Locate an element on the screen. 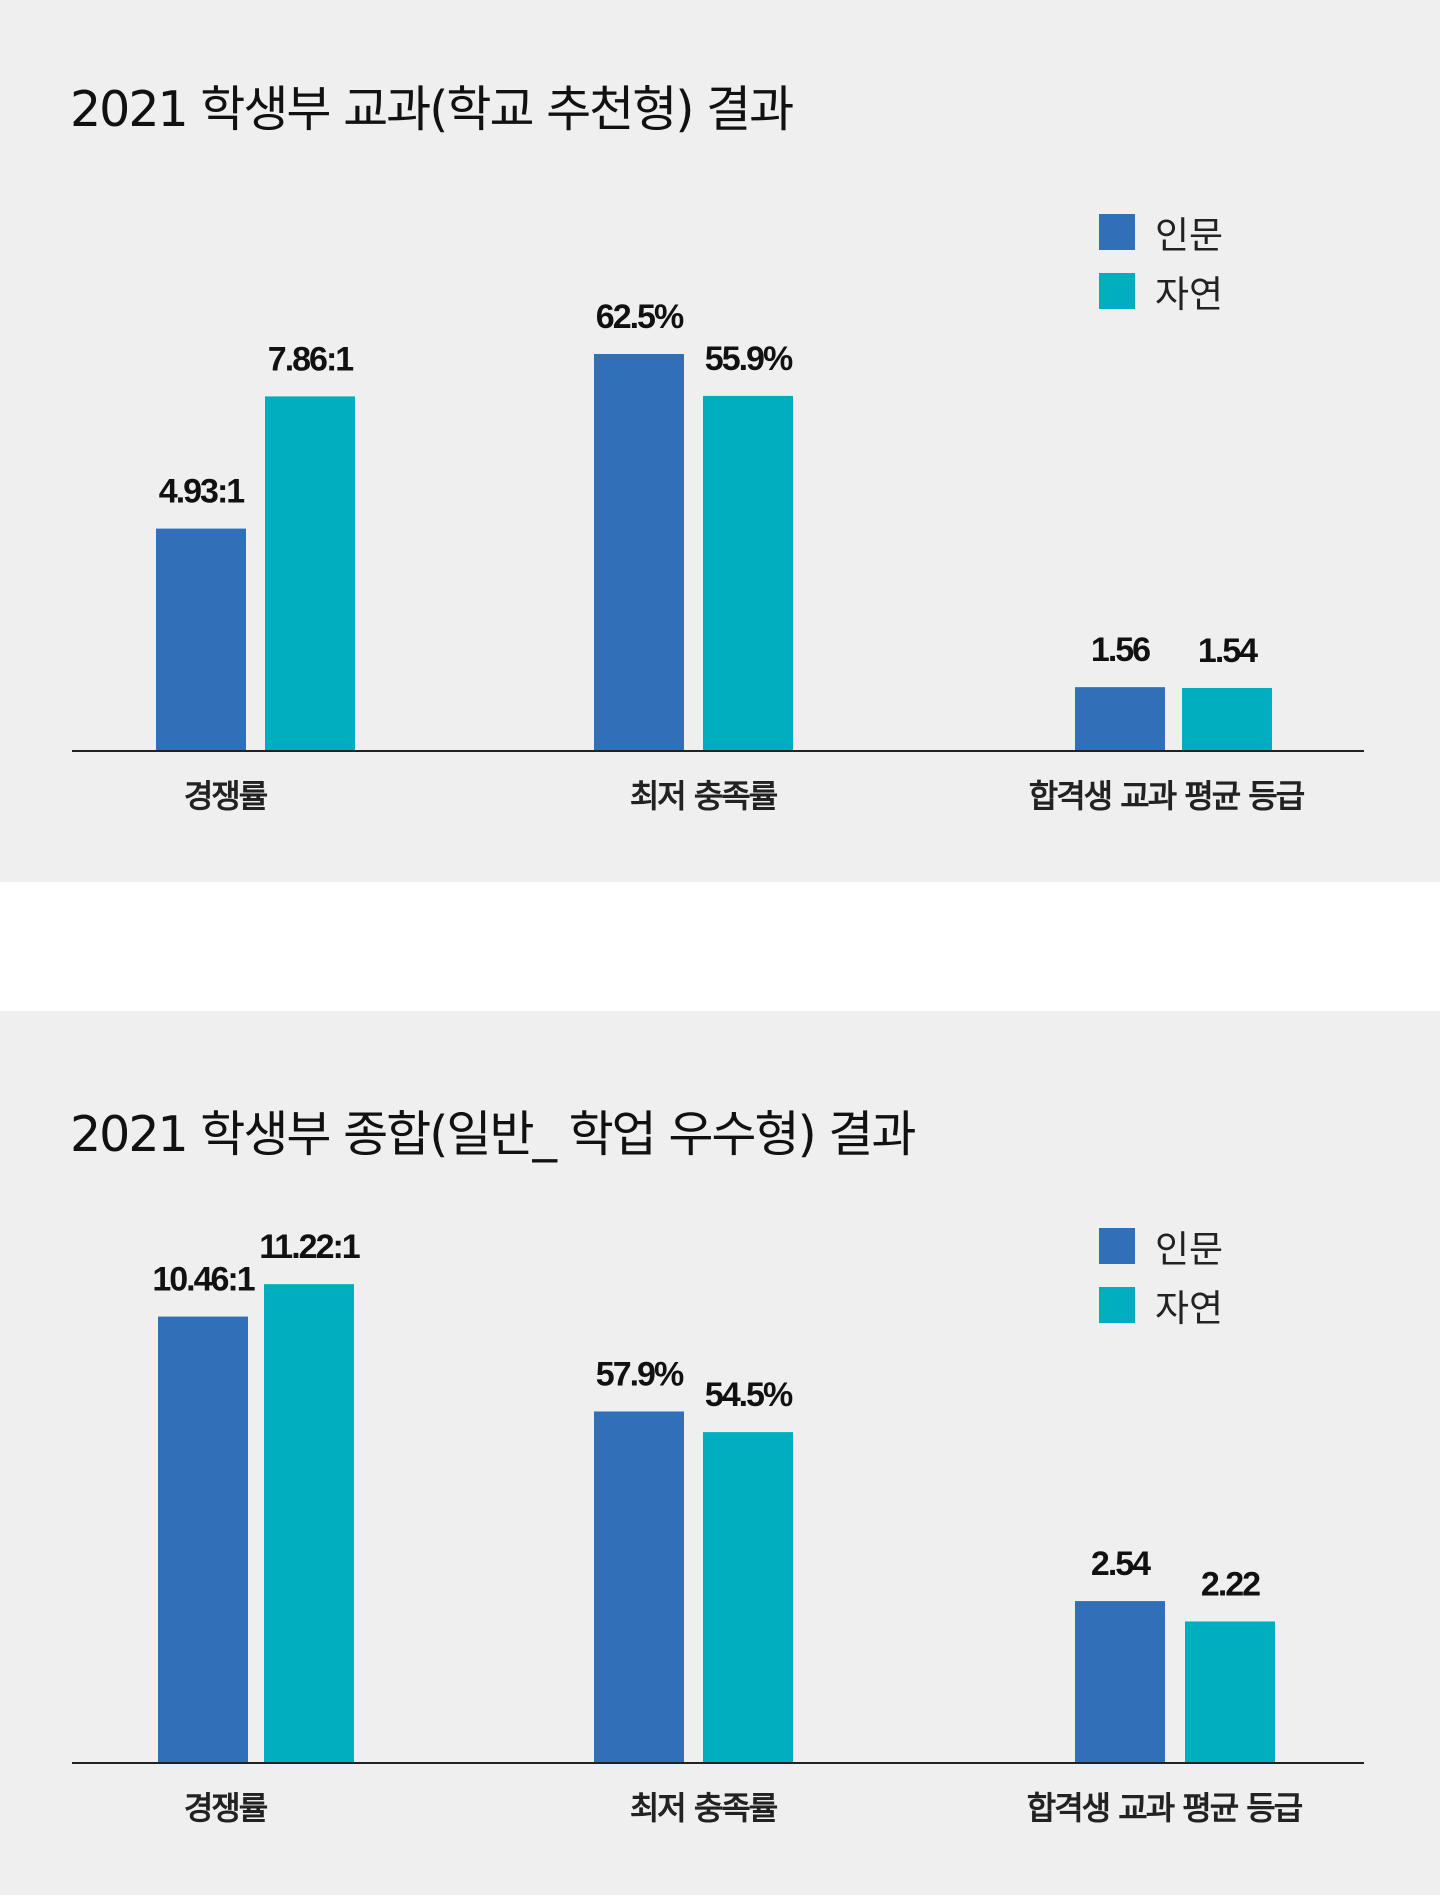 The image size is (1440, 1895). chart-title: 2021 학생부 종합(일반_ 학업 우수형) 결과 is located at coordinates (493, 1134).